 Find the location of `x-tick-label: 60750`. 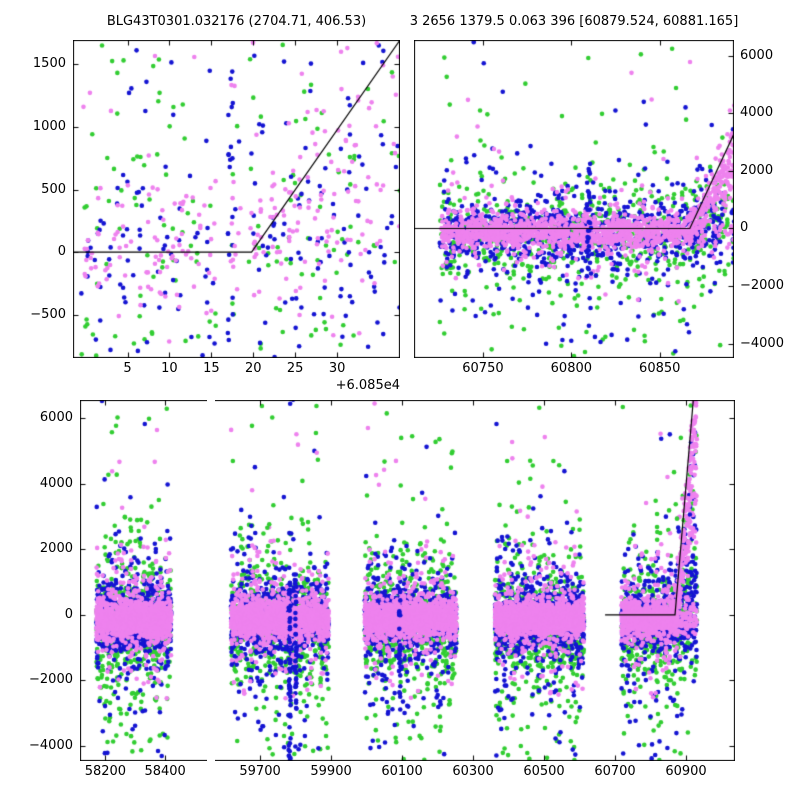

x-tick-label: 60750 is located at coordinates (483, 368).